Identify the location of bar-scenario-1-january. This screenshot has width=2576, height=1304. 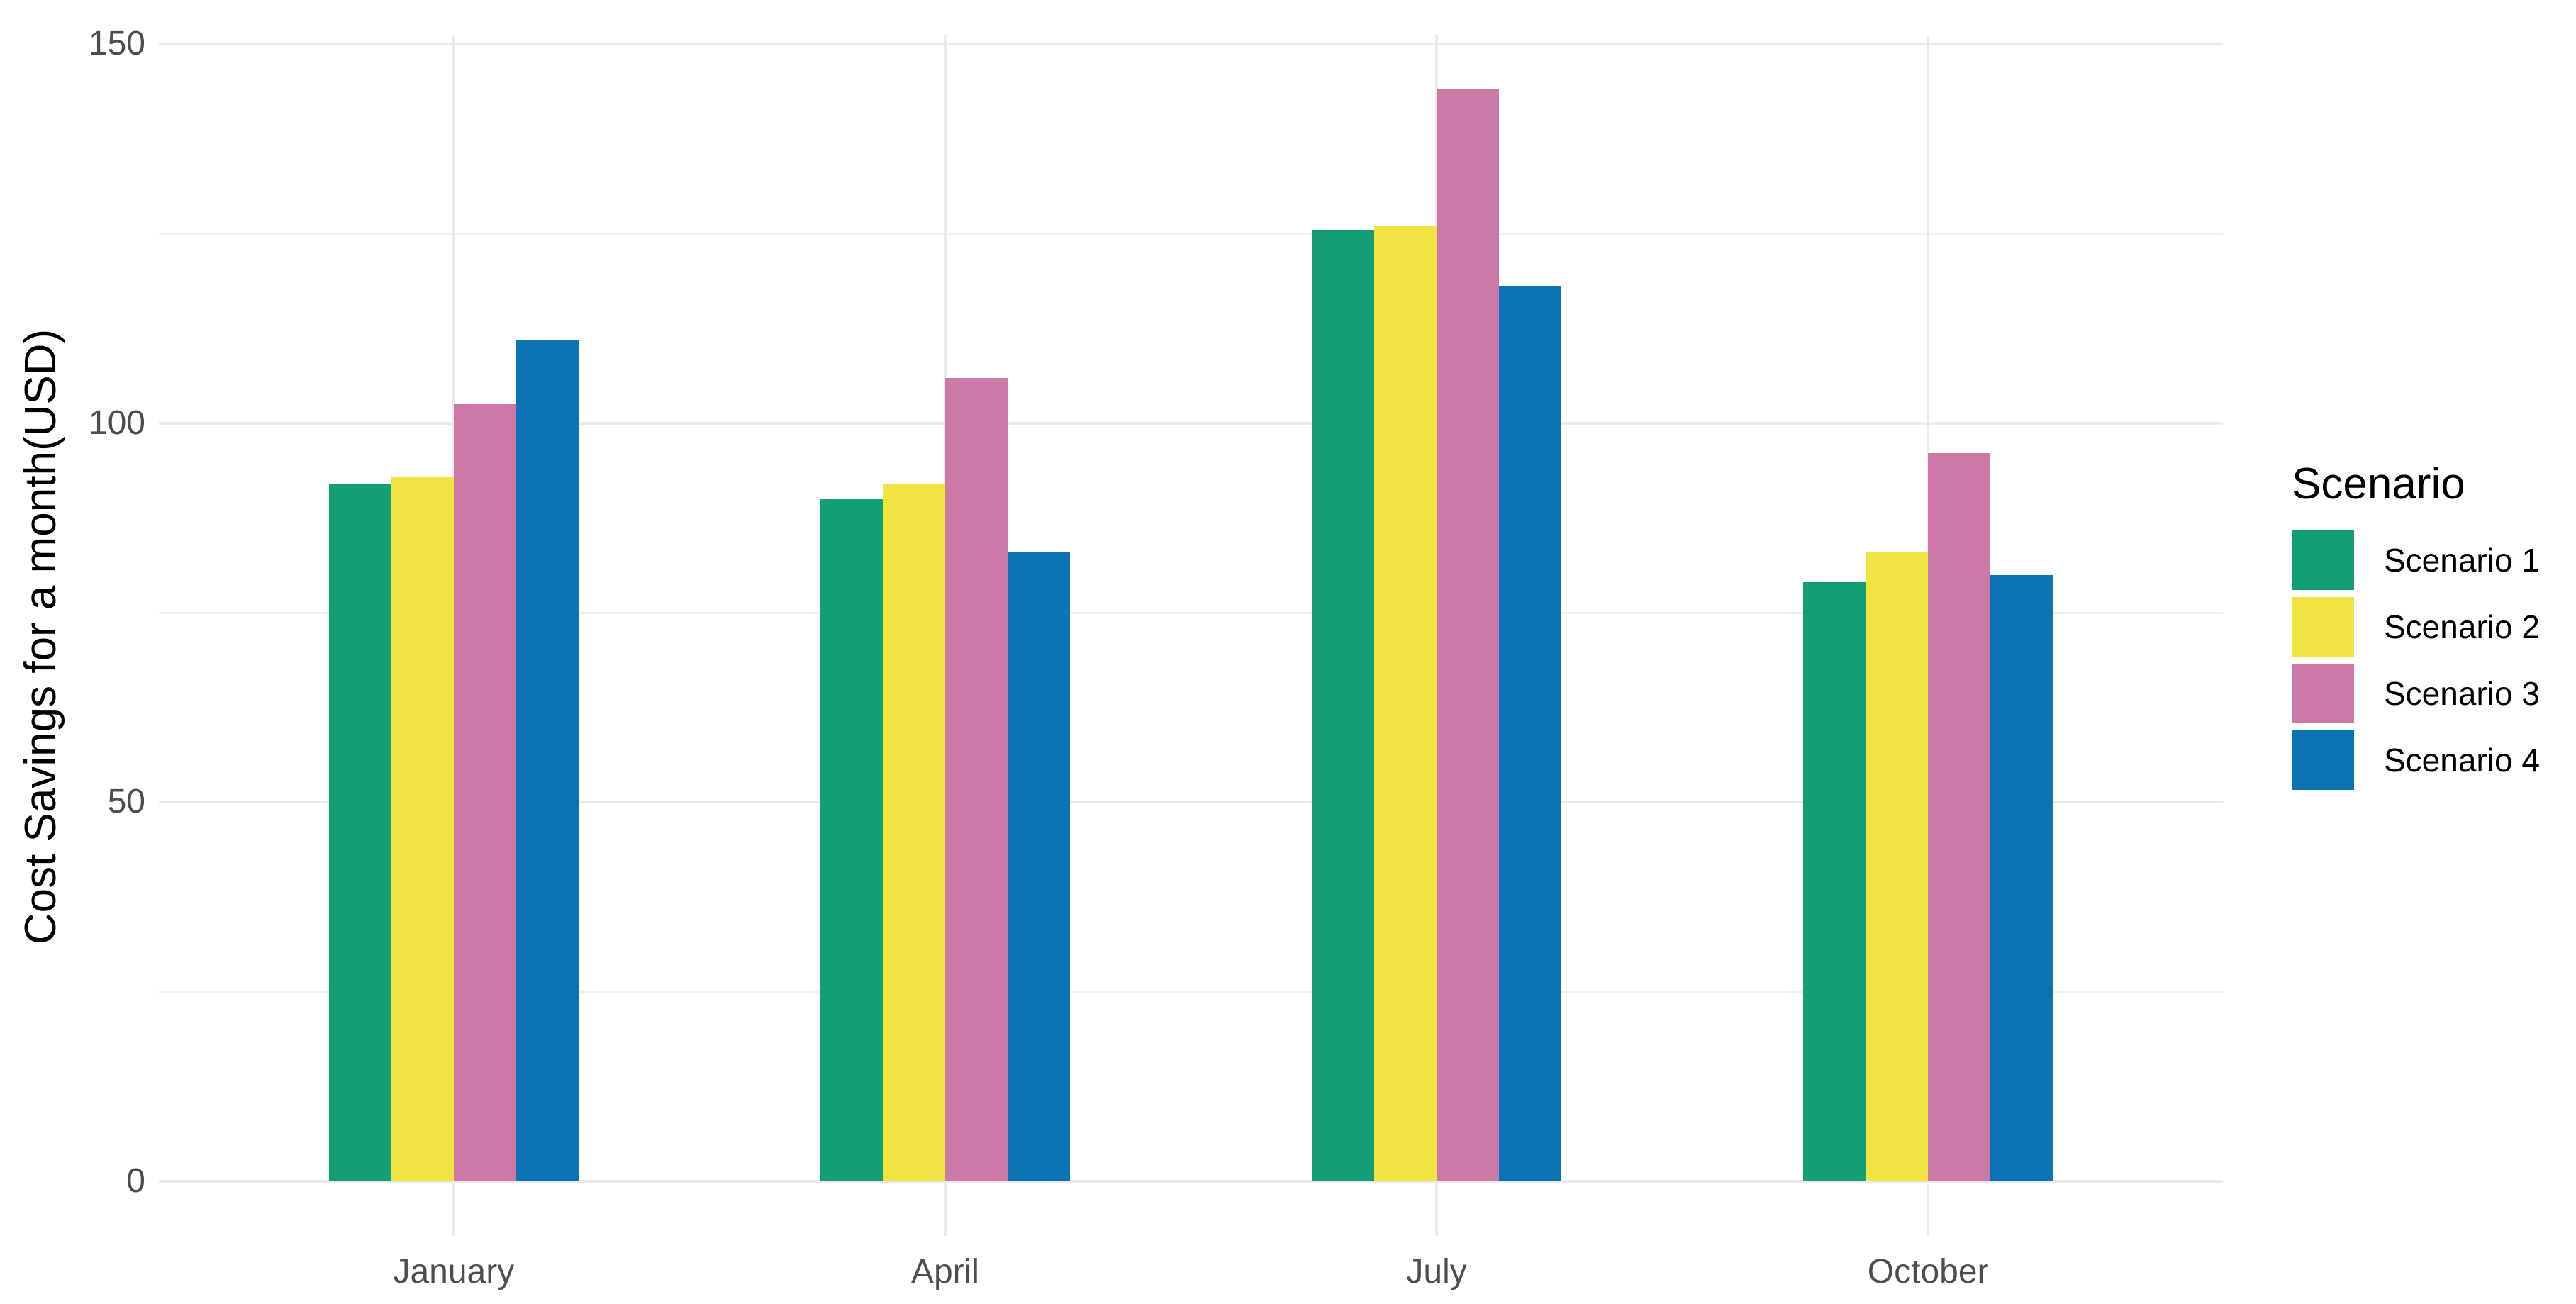
(359, 832).